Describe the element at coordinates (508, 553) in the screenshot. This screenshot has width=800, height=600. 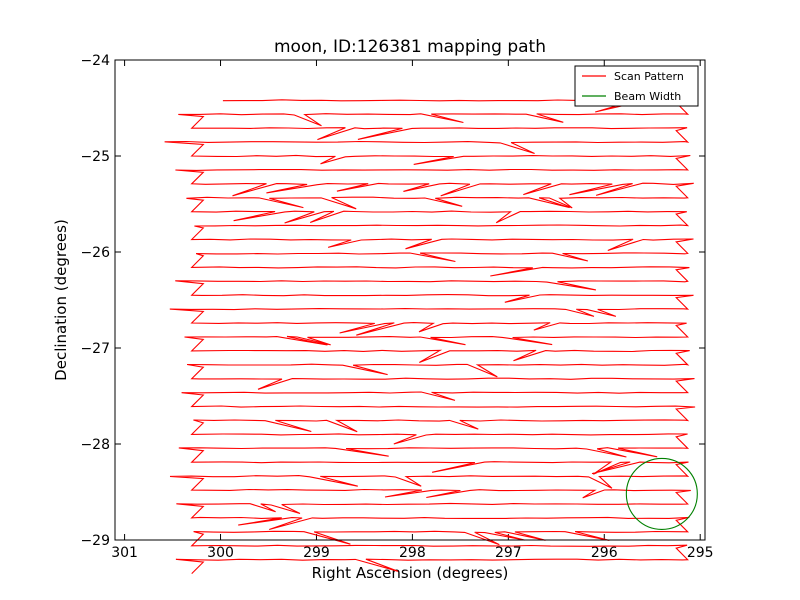
I see `x-tick-label: 297` at that location.